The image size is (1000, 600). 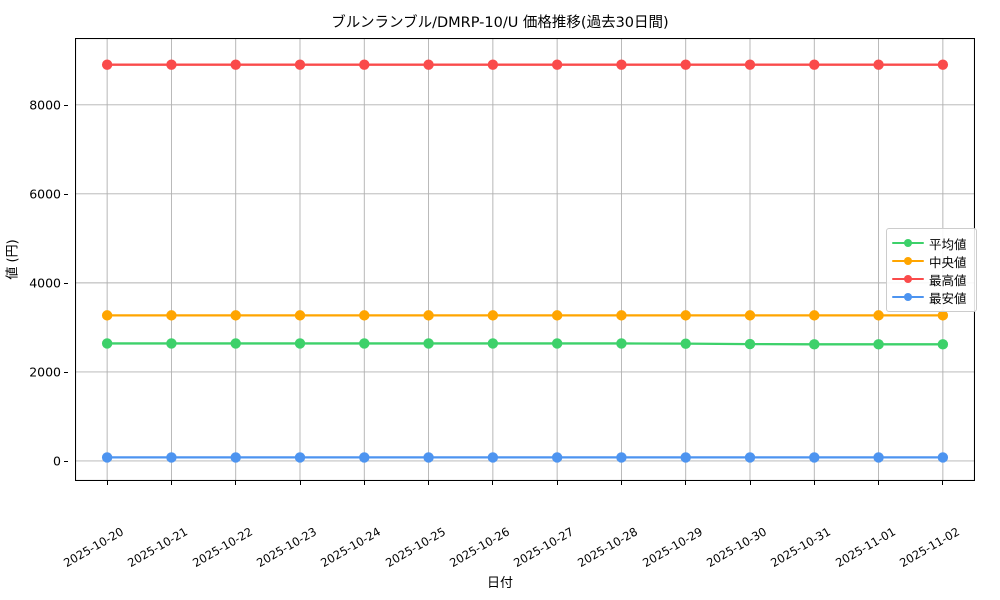 What do you see at coordinates (948, 262) in the screenshot?
I see `legend-label: 中央値` at bounding box center [948, 262].